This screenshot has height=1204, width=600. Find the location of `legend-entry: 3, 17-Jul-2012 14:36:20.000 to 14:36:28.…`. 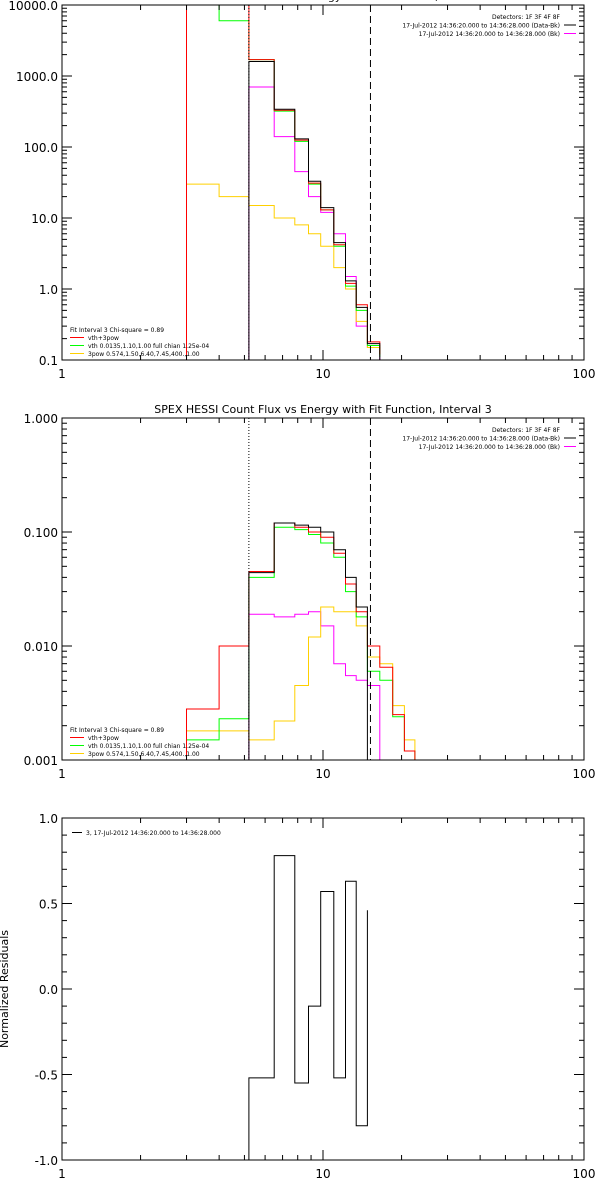

legend-entry: 3, 17-Jul-2012 14:36:20.000 to 14:36:28.… is located at coordinates (153, 833).